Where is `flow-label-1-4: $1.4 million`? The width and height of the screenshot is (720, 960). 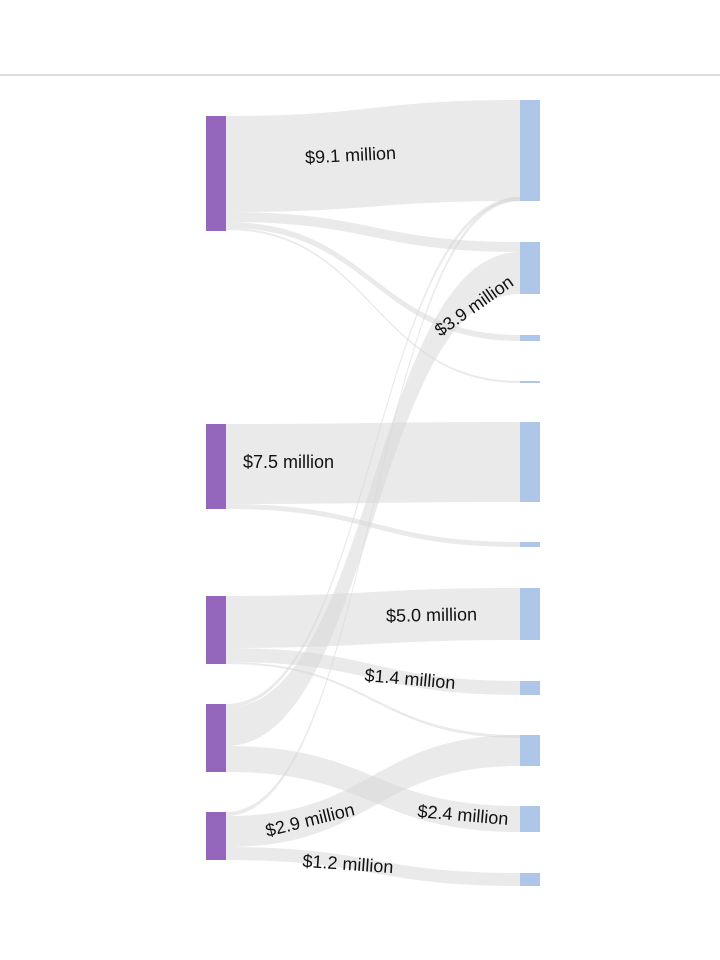
flow-label-1-4: $1.4 million is located at coordinates (410, 679).